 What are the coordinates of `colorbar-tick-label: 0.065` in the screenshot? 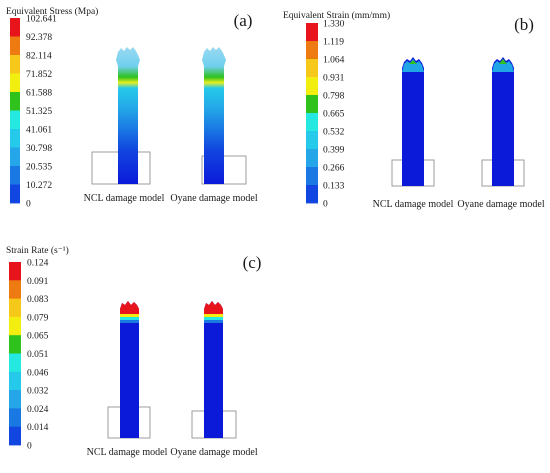 It's located at (38, 337).